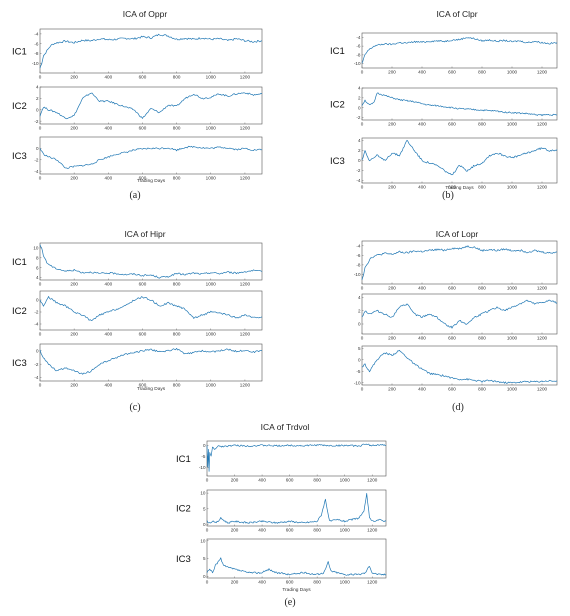 This screenshot has width=570, height=616. I want to click on x-axis-label: Trading Days, so click(151, 181).